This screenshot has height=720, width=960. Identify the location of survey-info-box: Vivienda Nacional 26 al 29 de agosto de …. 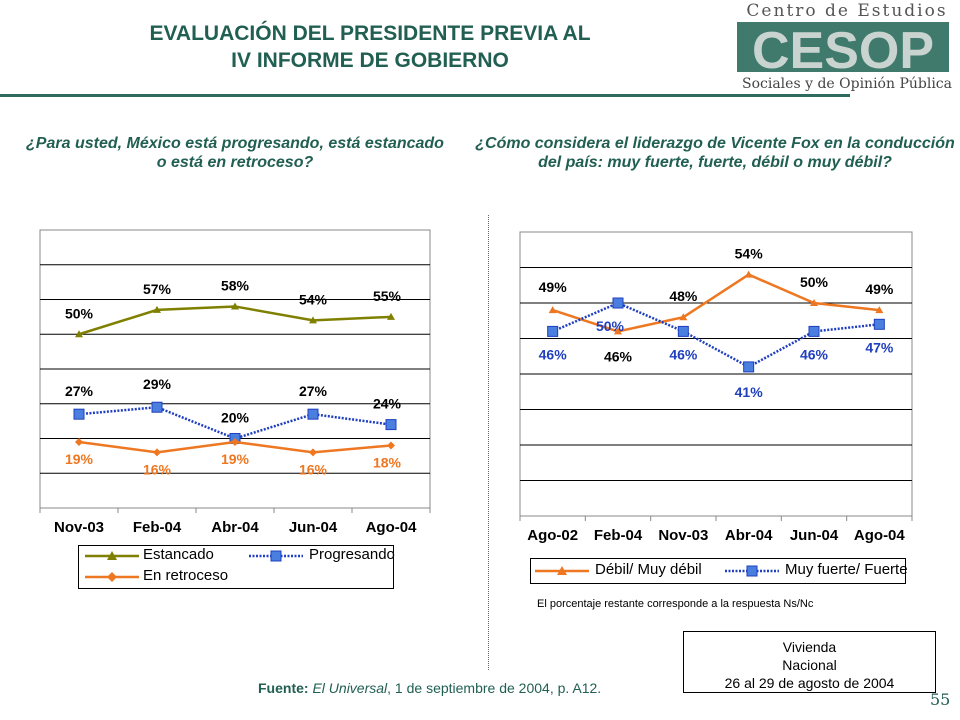
(809, 662).